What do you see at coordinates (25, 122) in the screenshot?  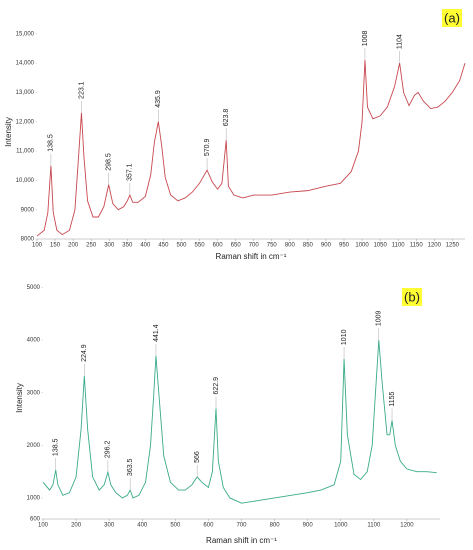 I see `y-tick-label: 12,000` at bounding box center [25, 122].